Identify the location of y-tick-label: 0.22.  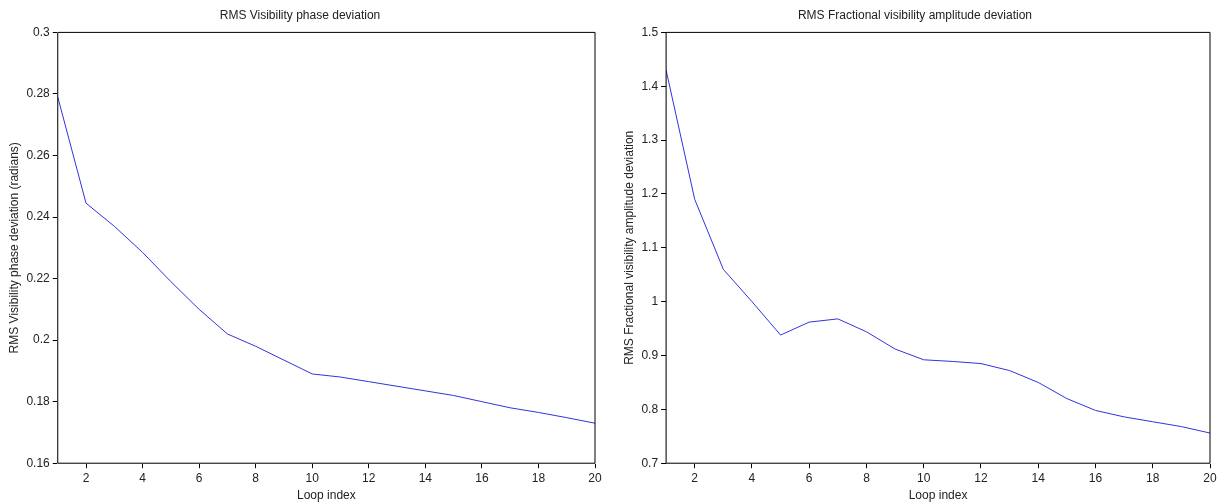
(38, 277).